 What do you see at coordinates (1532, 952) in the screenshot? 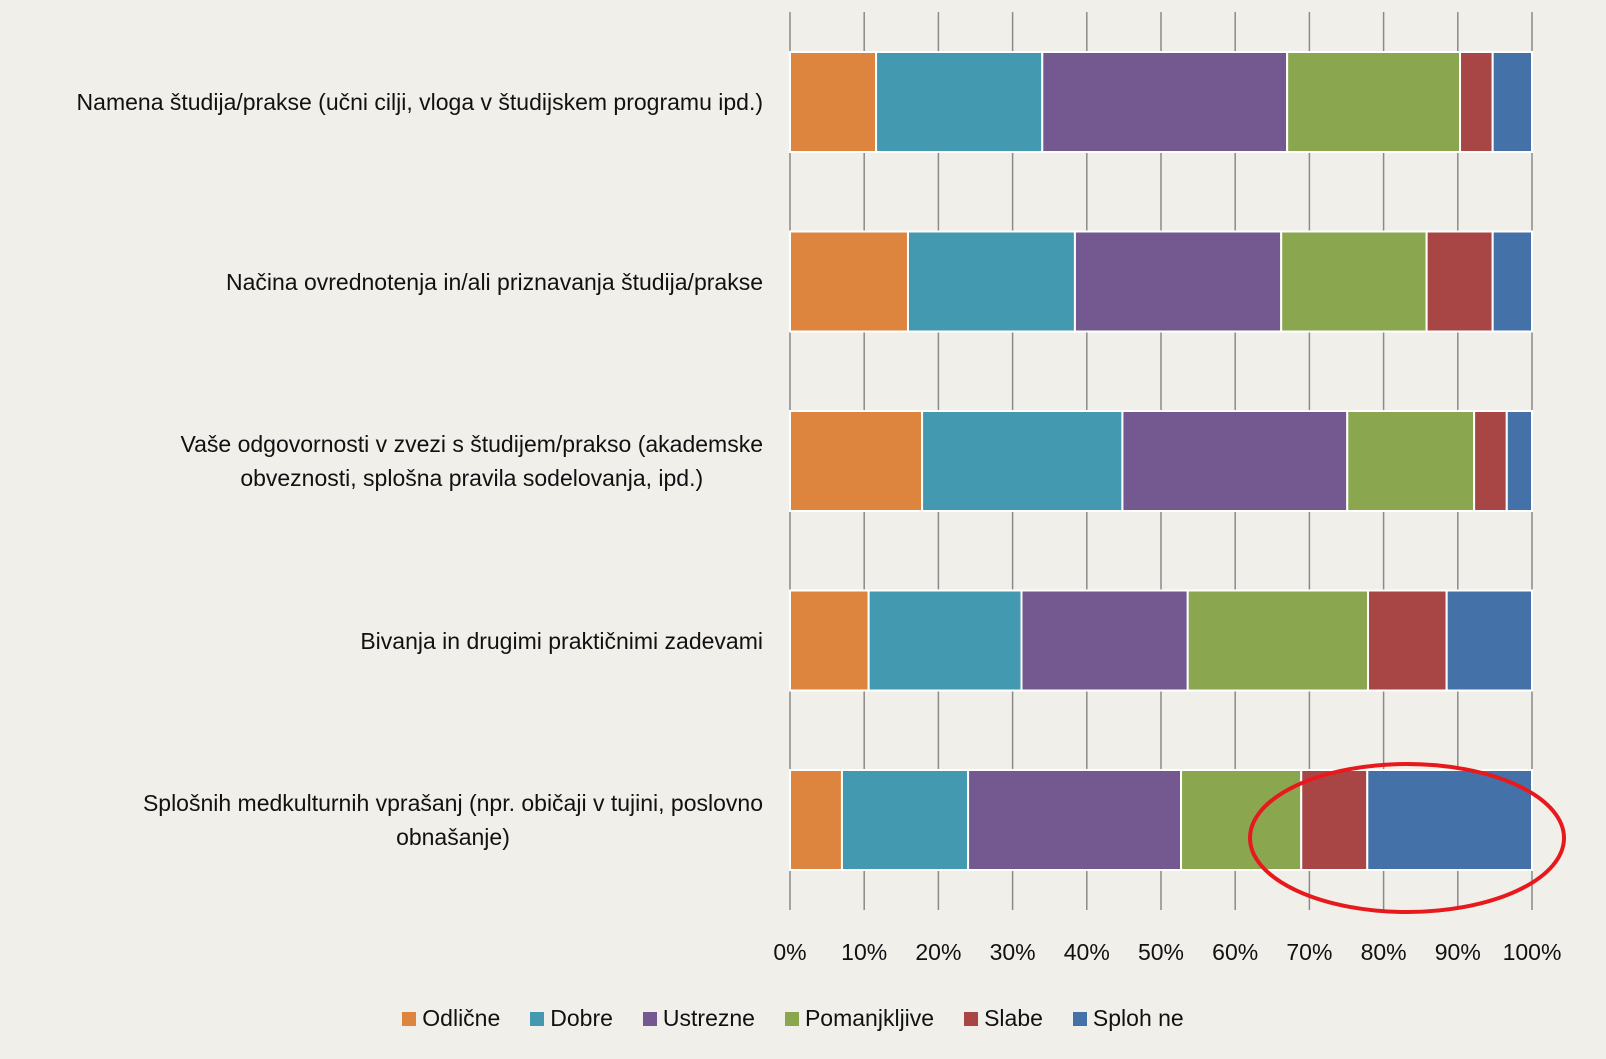
I see `x-tick-label: 100%` at bounding box center [1532, 952].